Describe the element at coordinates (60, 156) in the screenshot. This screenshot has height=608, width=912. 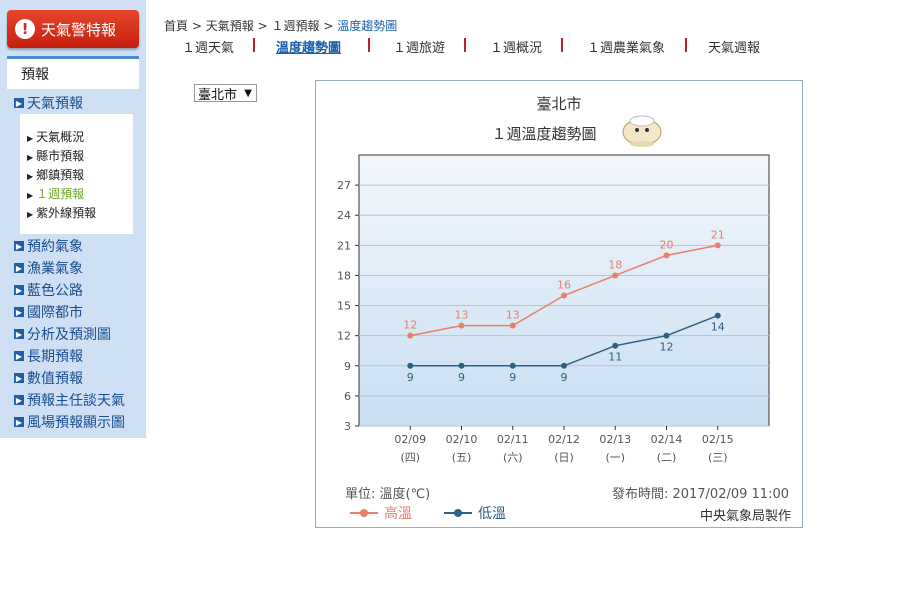
I see `submenu-label: 縣市預報` at that location.